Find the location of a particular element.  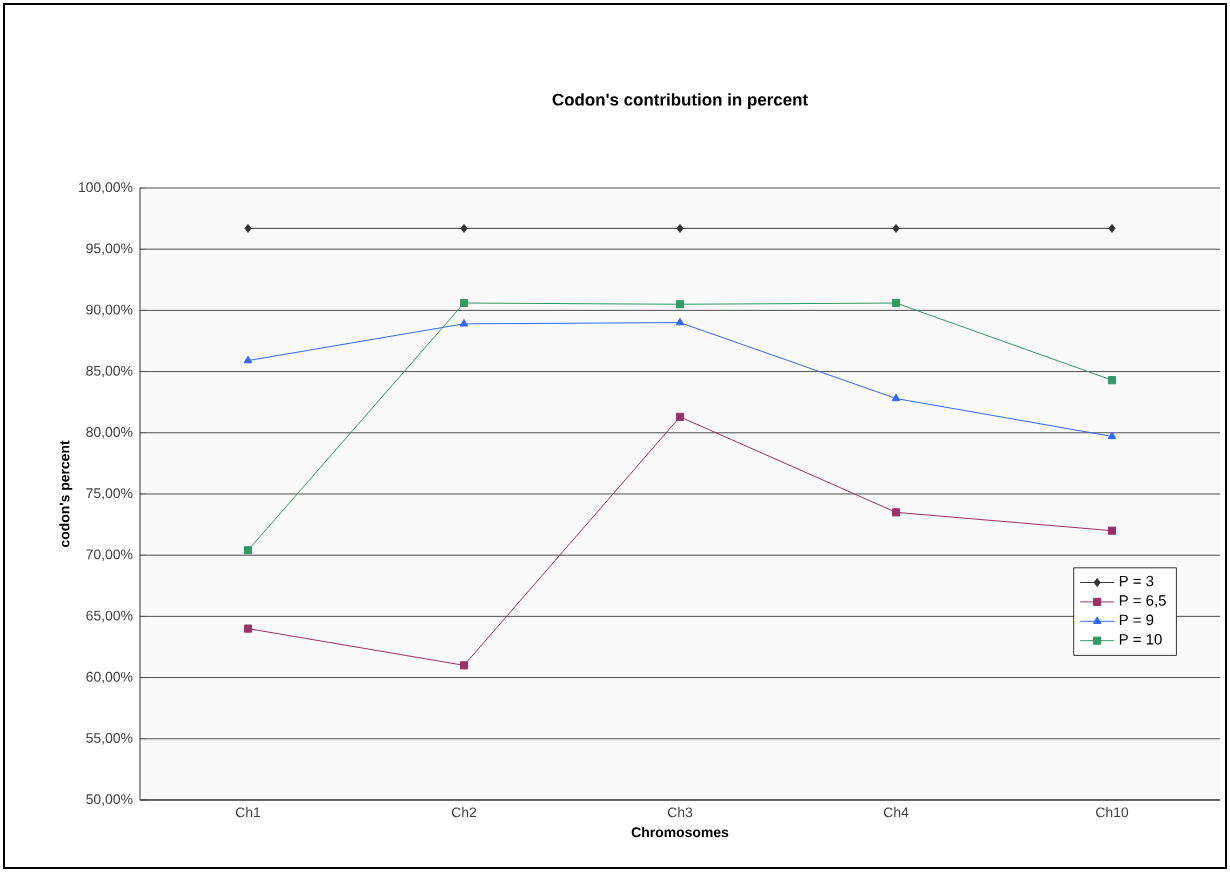

chart-title: Codon's contribution in percent is located at coordinates (680, 101).